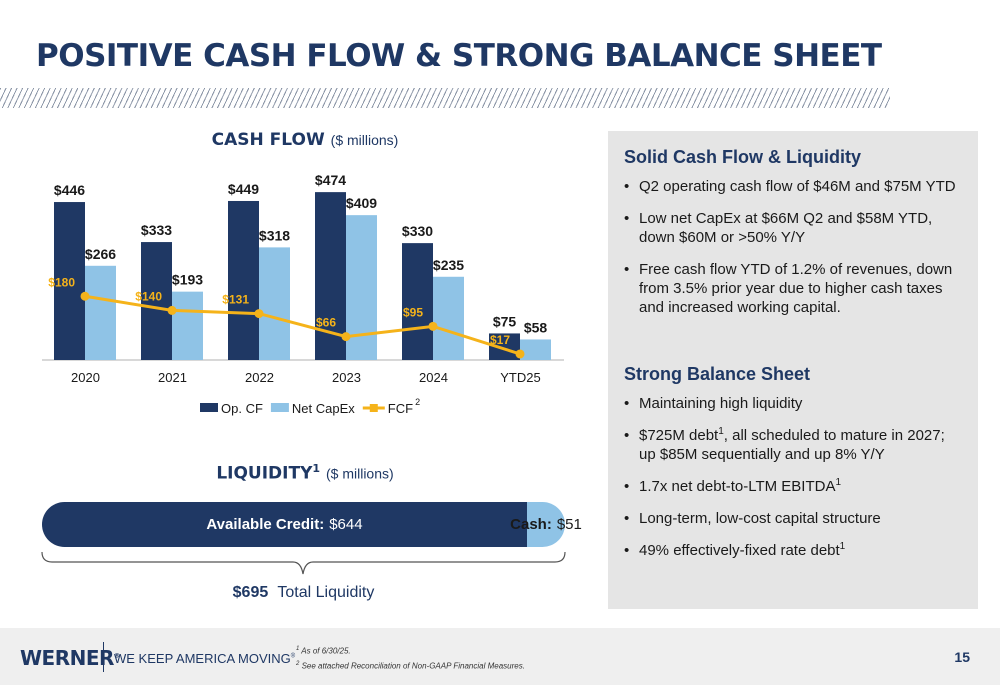 This screenshot has height=685, width=1000. I want to click on bullet-text: Maintaining high liquidity, so click(721, 403).